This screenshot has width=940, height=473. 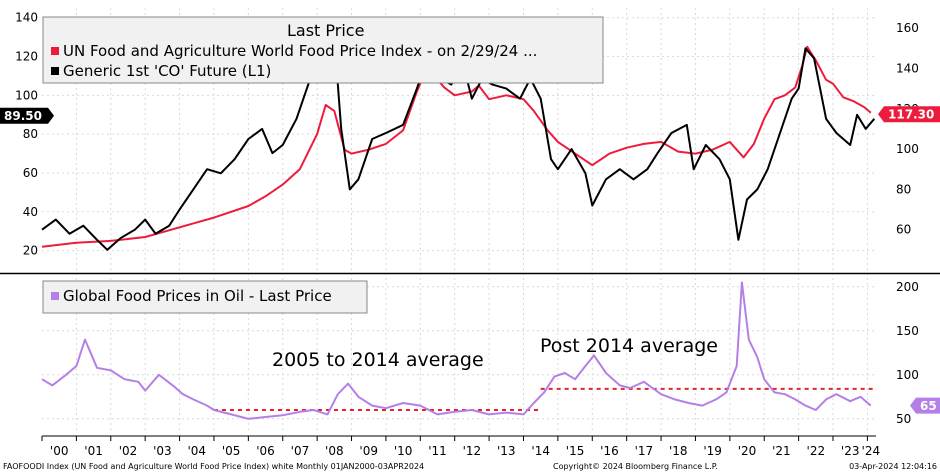 What do you see at coordinates (712, 451) in the screenshot?
I see `x-tick-label: '19` at bounding box center [712, 451].